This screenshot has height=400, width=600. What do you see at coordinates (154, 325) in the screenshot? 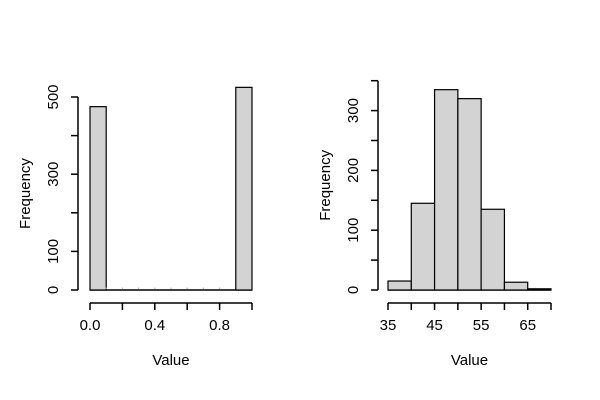
I see `x-tick-label: 0.4` at bounding box center [154, 325].